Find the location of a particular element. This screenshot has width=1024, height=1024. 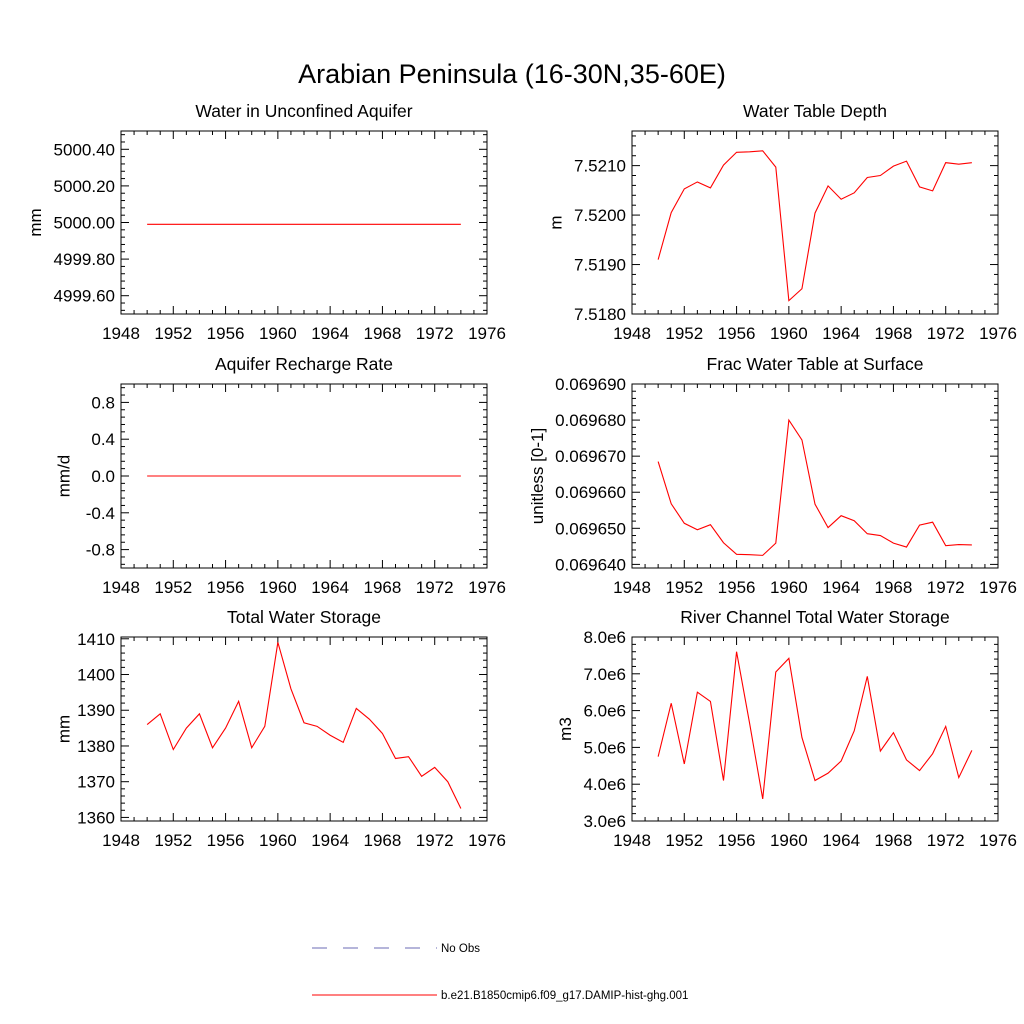

chart-title: River Channel Total Water Storage is located at coordinates (814, 617).